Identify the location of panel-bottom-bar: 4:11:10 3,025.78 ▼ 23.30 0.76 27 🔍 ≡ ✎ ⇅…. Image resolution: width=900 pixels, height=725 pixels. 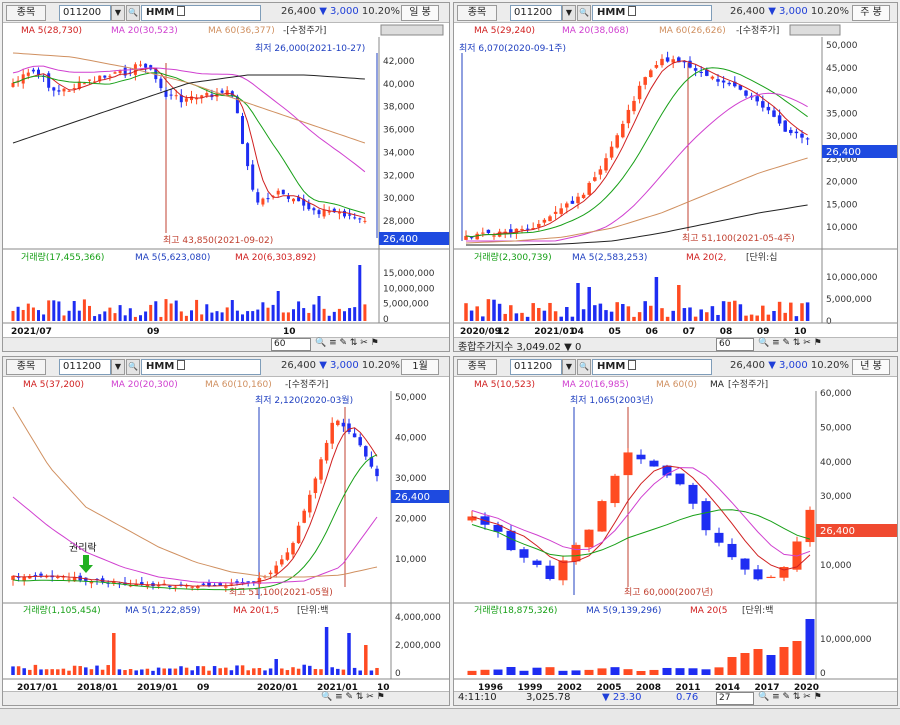
(675, 698).